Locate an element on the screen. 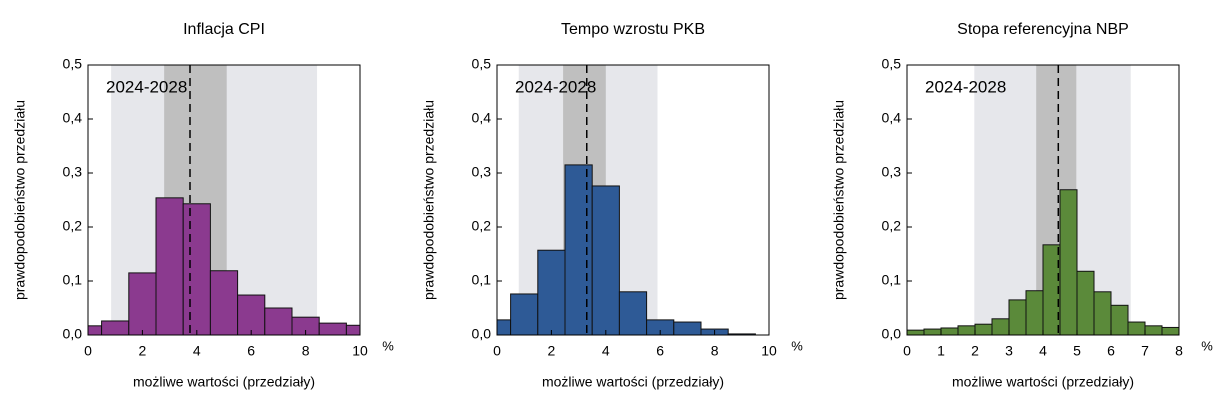 This screenshot has height=410, width=1214. chart-title: Inflacja CPI is located at coordinates (224, 29).